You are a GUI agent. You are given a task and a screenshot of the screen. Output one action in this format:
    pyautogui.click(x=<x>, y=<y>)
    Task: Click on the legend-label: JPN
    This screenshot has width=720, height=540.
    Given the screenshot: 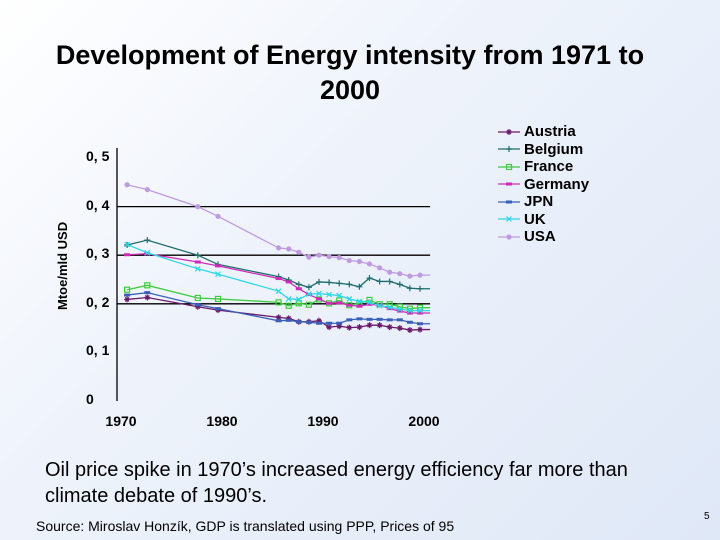 What is the action you would take?
    pyautogui.click(x=539, y=202)
    